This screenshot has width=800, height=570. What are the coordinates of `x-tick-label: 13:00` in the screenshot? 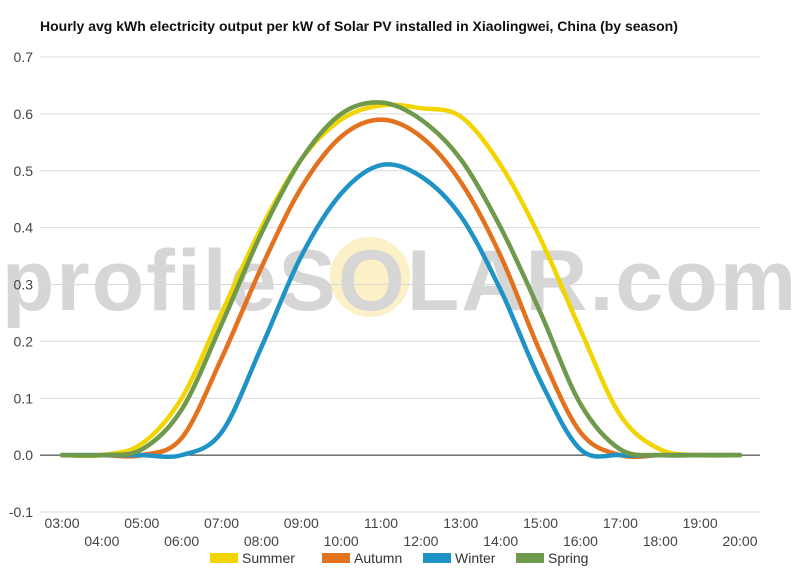 It's located at (460, 523).